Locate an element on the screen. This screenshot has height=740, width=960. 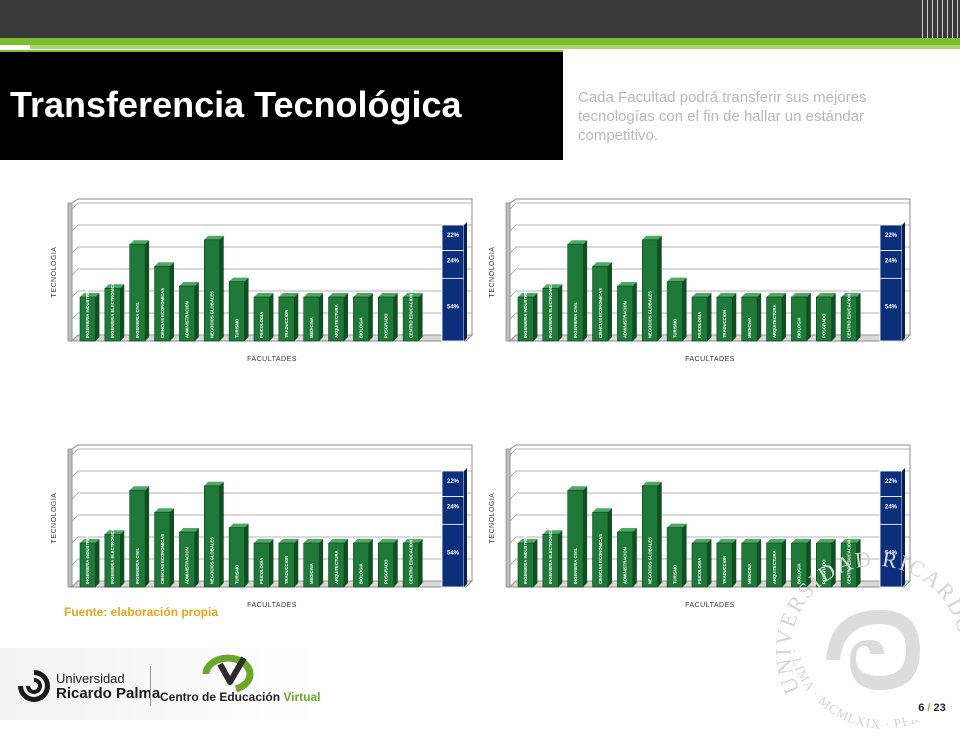
bar-category-label: ADMINISTRACION is located at coordinates (187, 565).